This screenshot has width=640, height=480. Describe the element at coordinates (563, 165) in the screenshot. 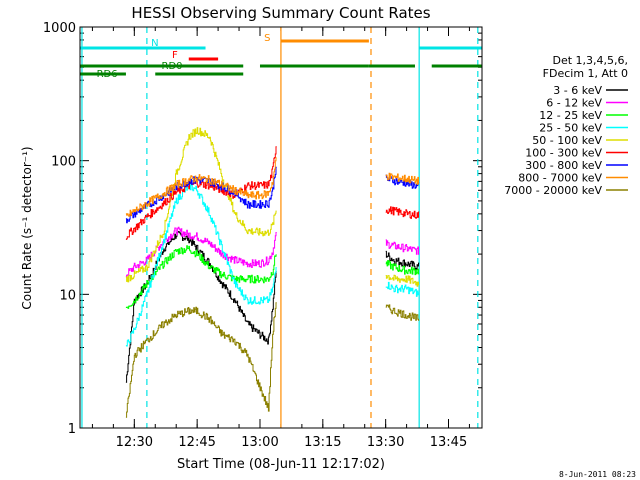

I see `legend-label: 300 - 800 keV` at that location.